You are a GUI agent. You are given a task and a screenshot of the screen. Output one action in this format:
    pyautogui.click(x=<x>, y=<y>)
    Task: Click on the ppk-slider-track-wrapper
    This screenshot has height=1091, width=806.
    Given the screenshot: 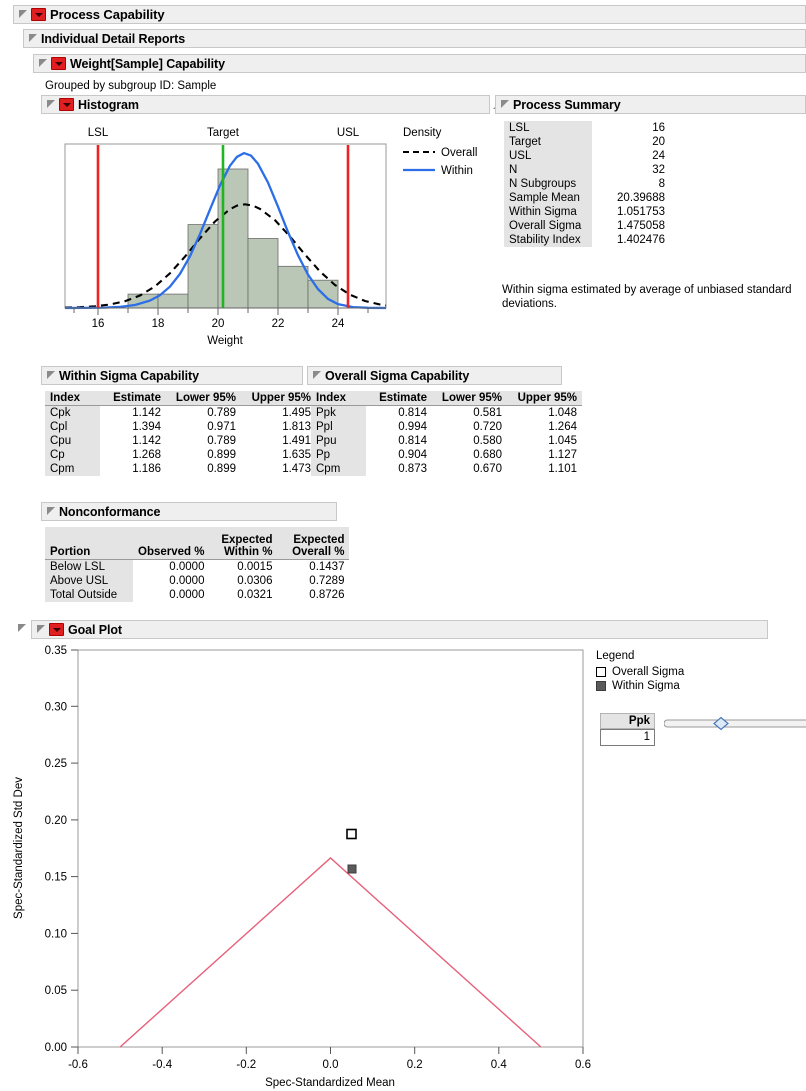 What is the action you would take?
    pyautogui.click(x=735, y=724)
    